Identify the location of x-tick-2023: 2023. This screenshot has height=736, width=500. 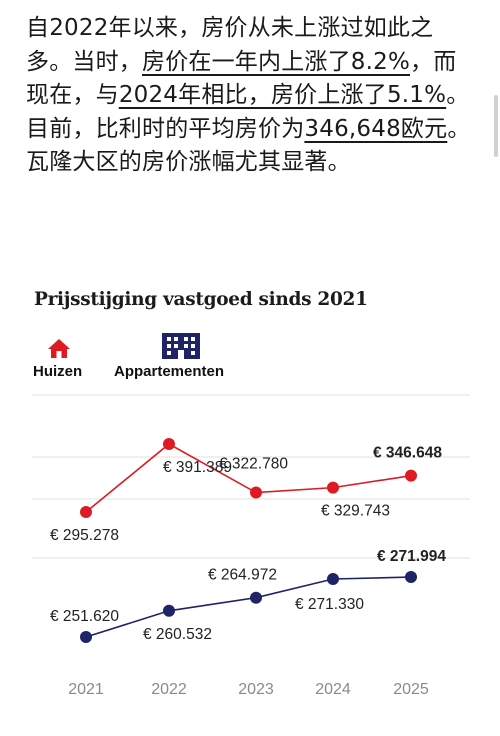
(256, 689).